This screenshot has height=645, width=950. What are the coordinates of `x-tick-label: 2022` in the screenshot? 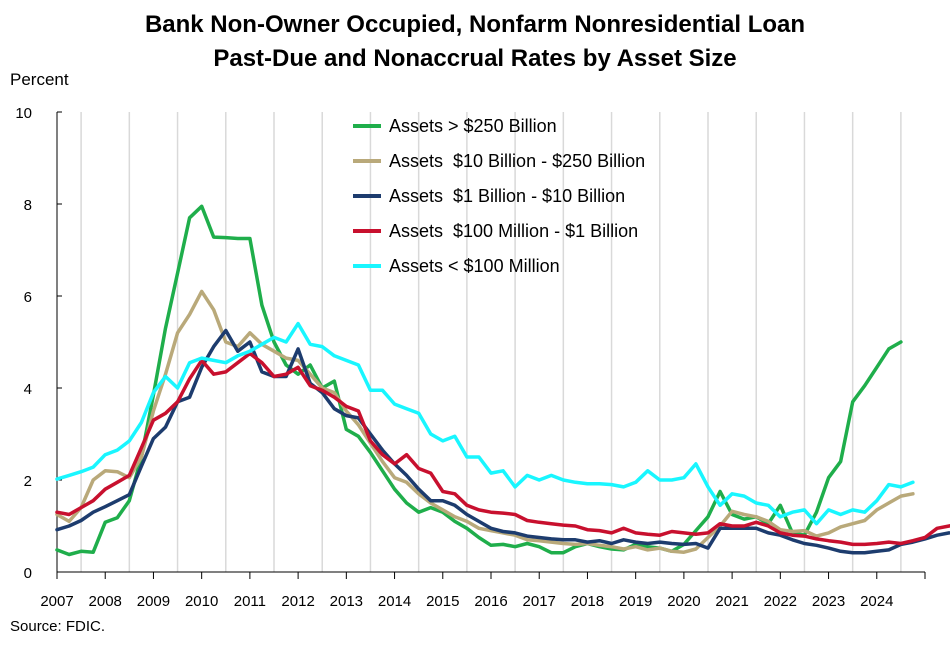 It's located at (780, 601).